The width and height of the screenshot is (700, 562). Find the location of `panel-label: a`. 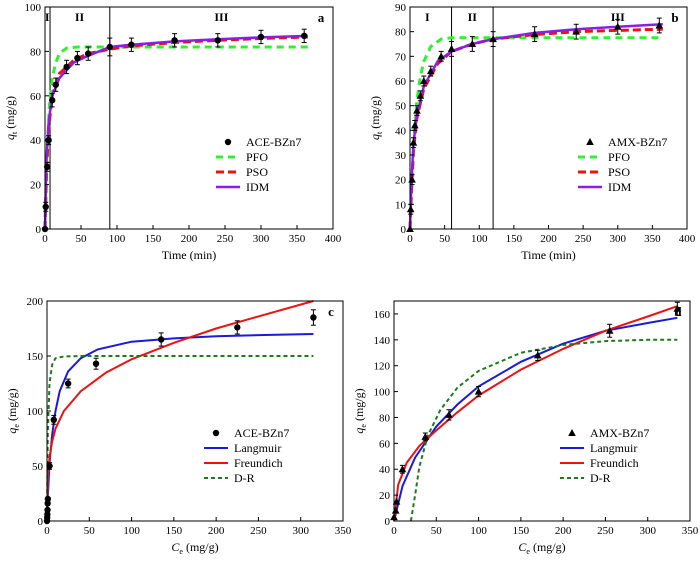

panel-label: a is located at coordinates (321, 17).